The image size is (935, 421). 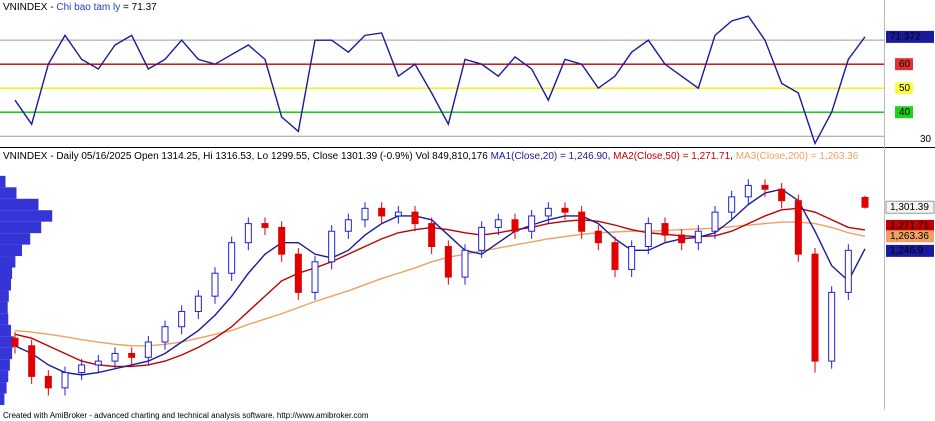 I want to click on value-badge-label: 1,263.36, so click(x=909, y=236).